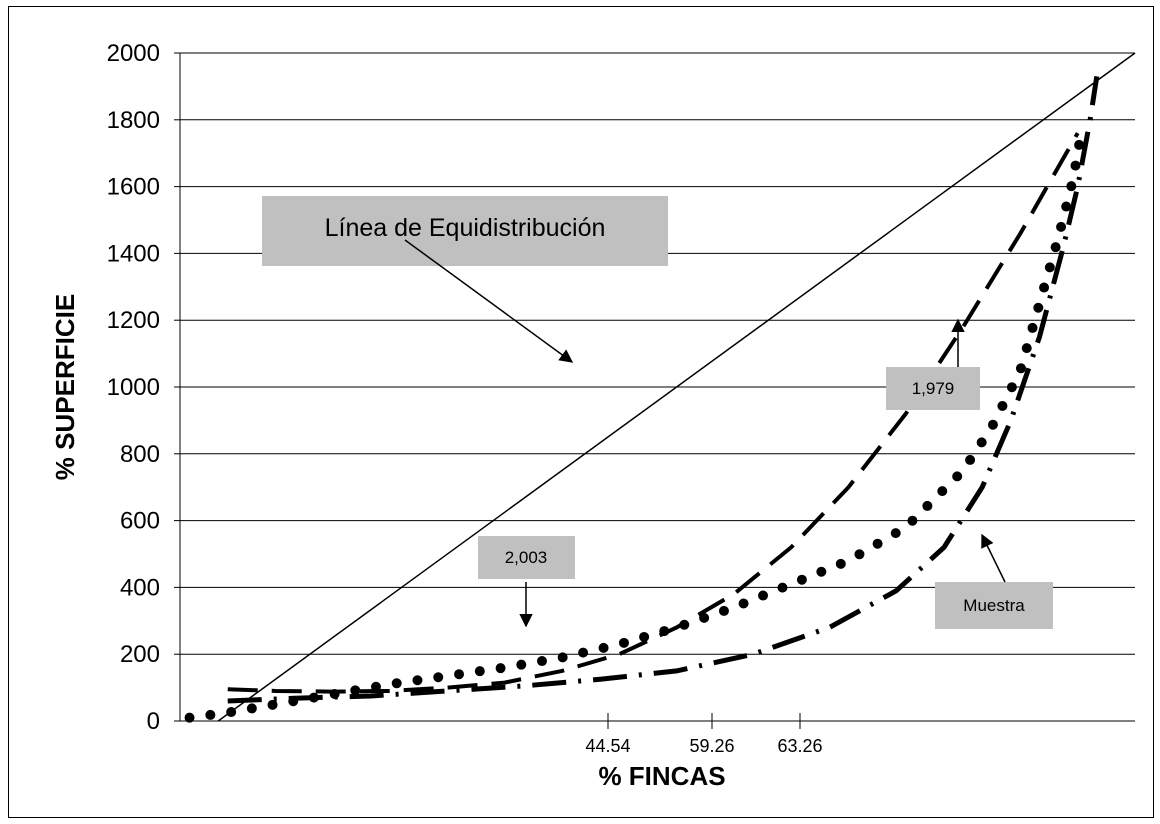 The image size is (1160, 824). What do you see at coordinates (65, 387) in the screenshot?
I see `y-axis-title: % SUPERFICIE` at bounding box center [65, 387].